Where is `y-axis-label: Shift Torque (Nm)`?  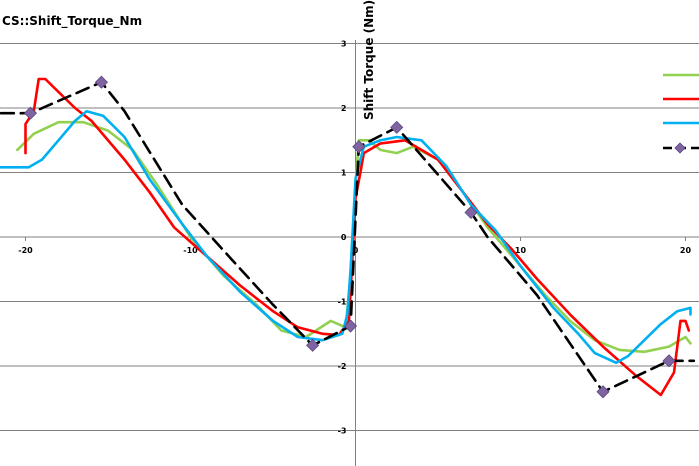 y-axis-label: Shift Torque (Nm) is located at coordinates (369, 60).